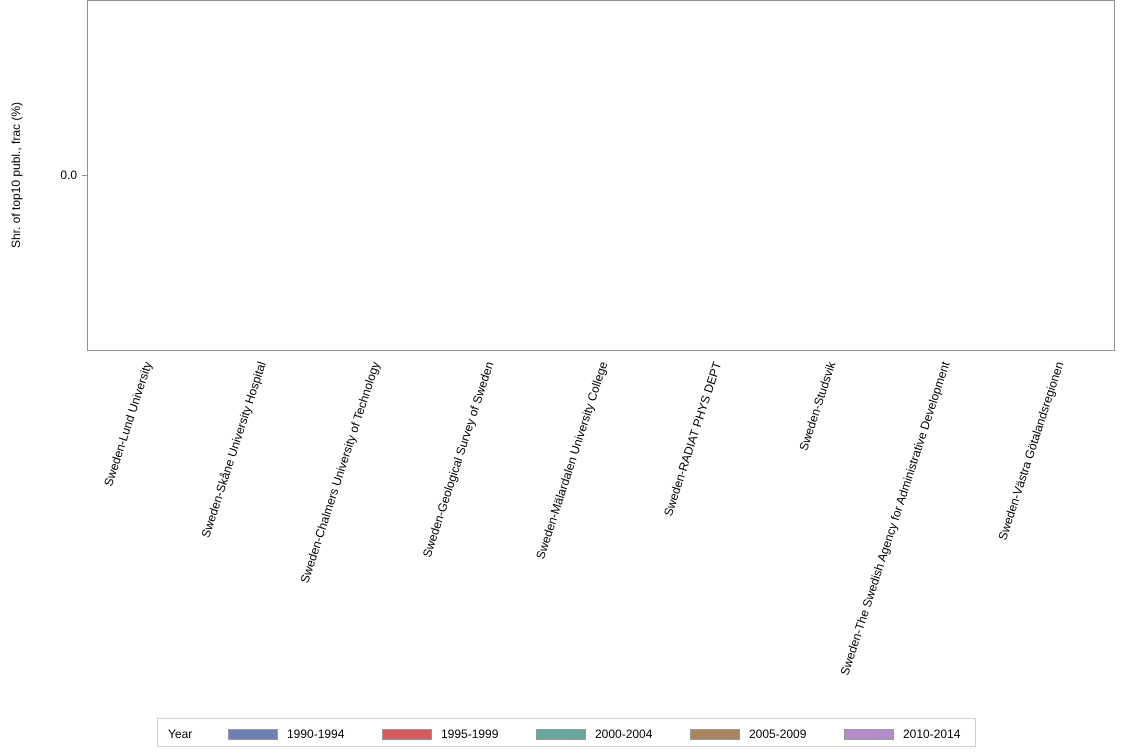 The width and height of the screenshot is (1134, 756). I want to click on legend-item-2010-2014: 2010-2014, so click(902, 734).